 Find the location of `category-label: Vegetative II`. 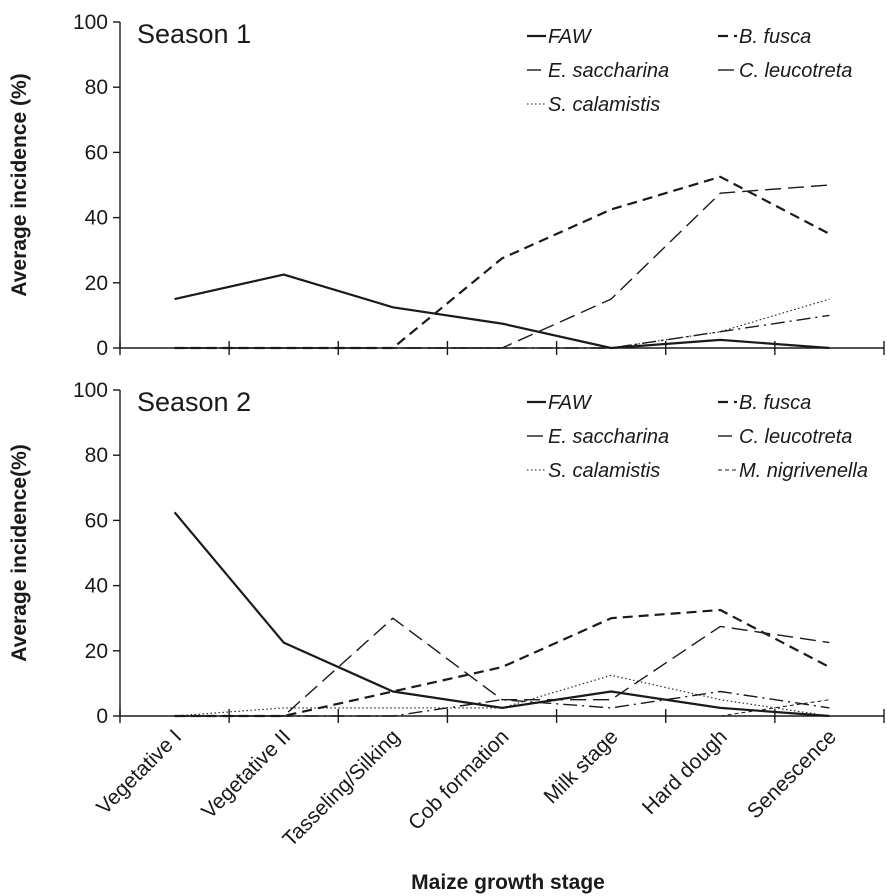

category-label: Vegetative II is located at coordinates (246, 774).